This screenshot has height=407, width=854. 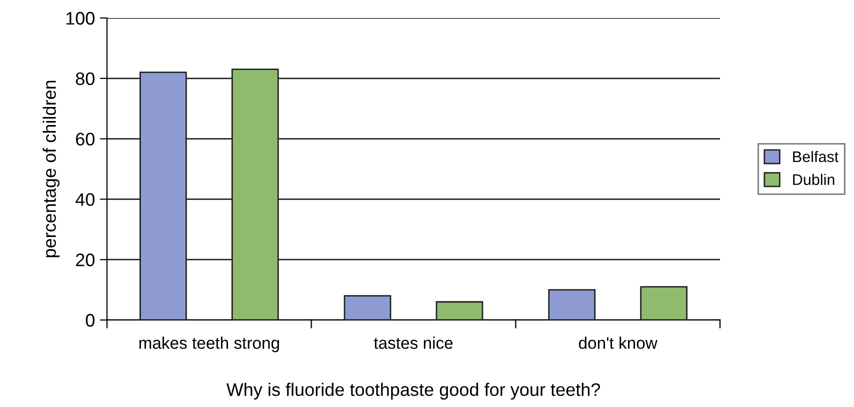 I want to click on legend-label: Dublin, so click(x=813, y=180).